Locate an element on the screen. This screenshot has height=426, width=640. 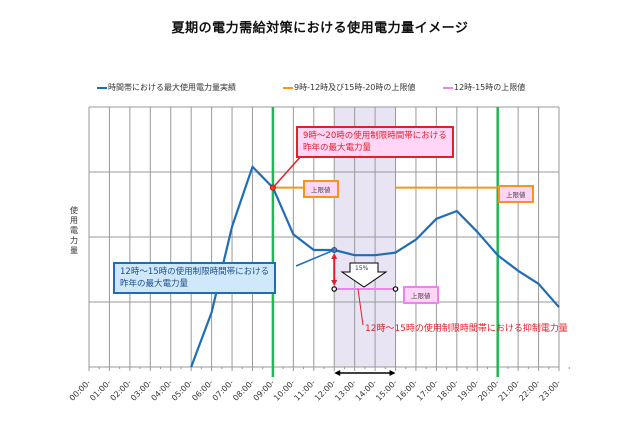
x-tick-label: 08:00- is located at coordinates (243, 390).